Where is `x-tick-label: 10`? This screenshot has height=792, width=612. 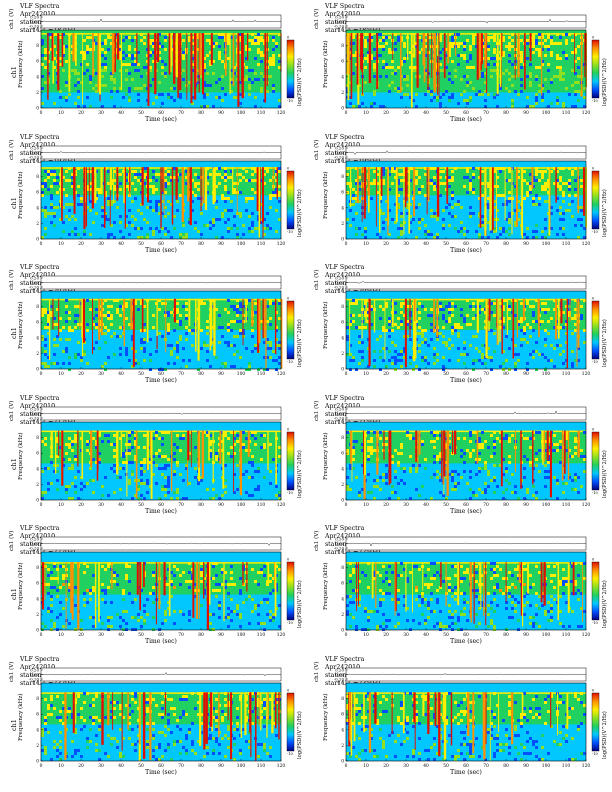 x-tick-label: 10 is located at coordinates (61, 374).